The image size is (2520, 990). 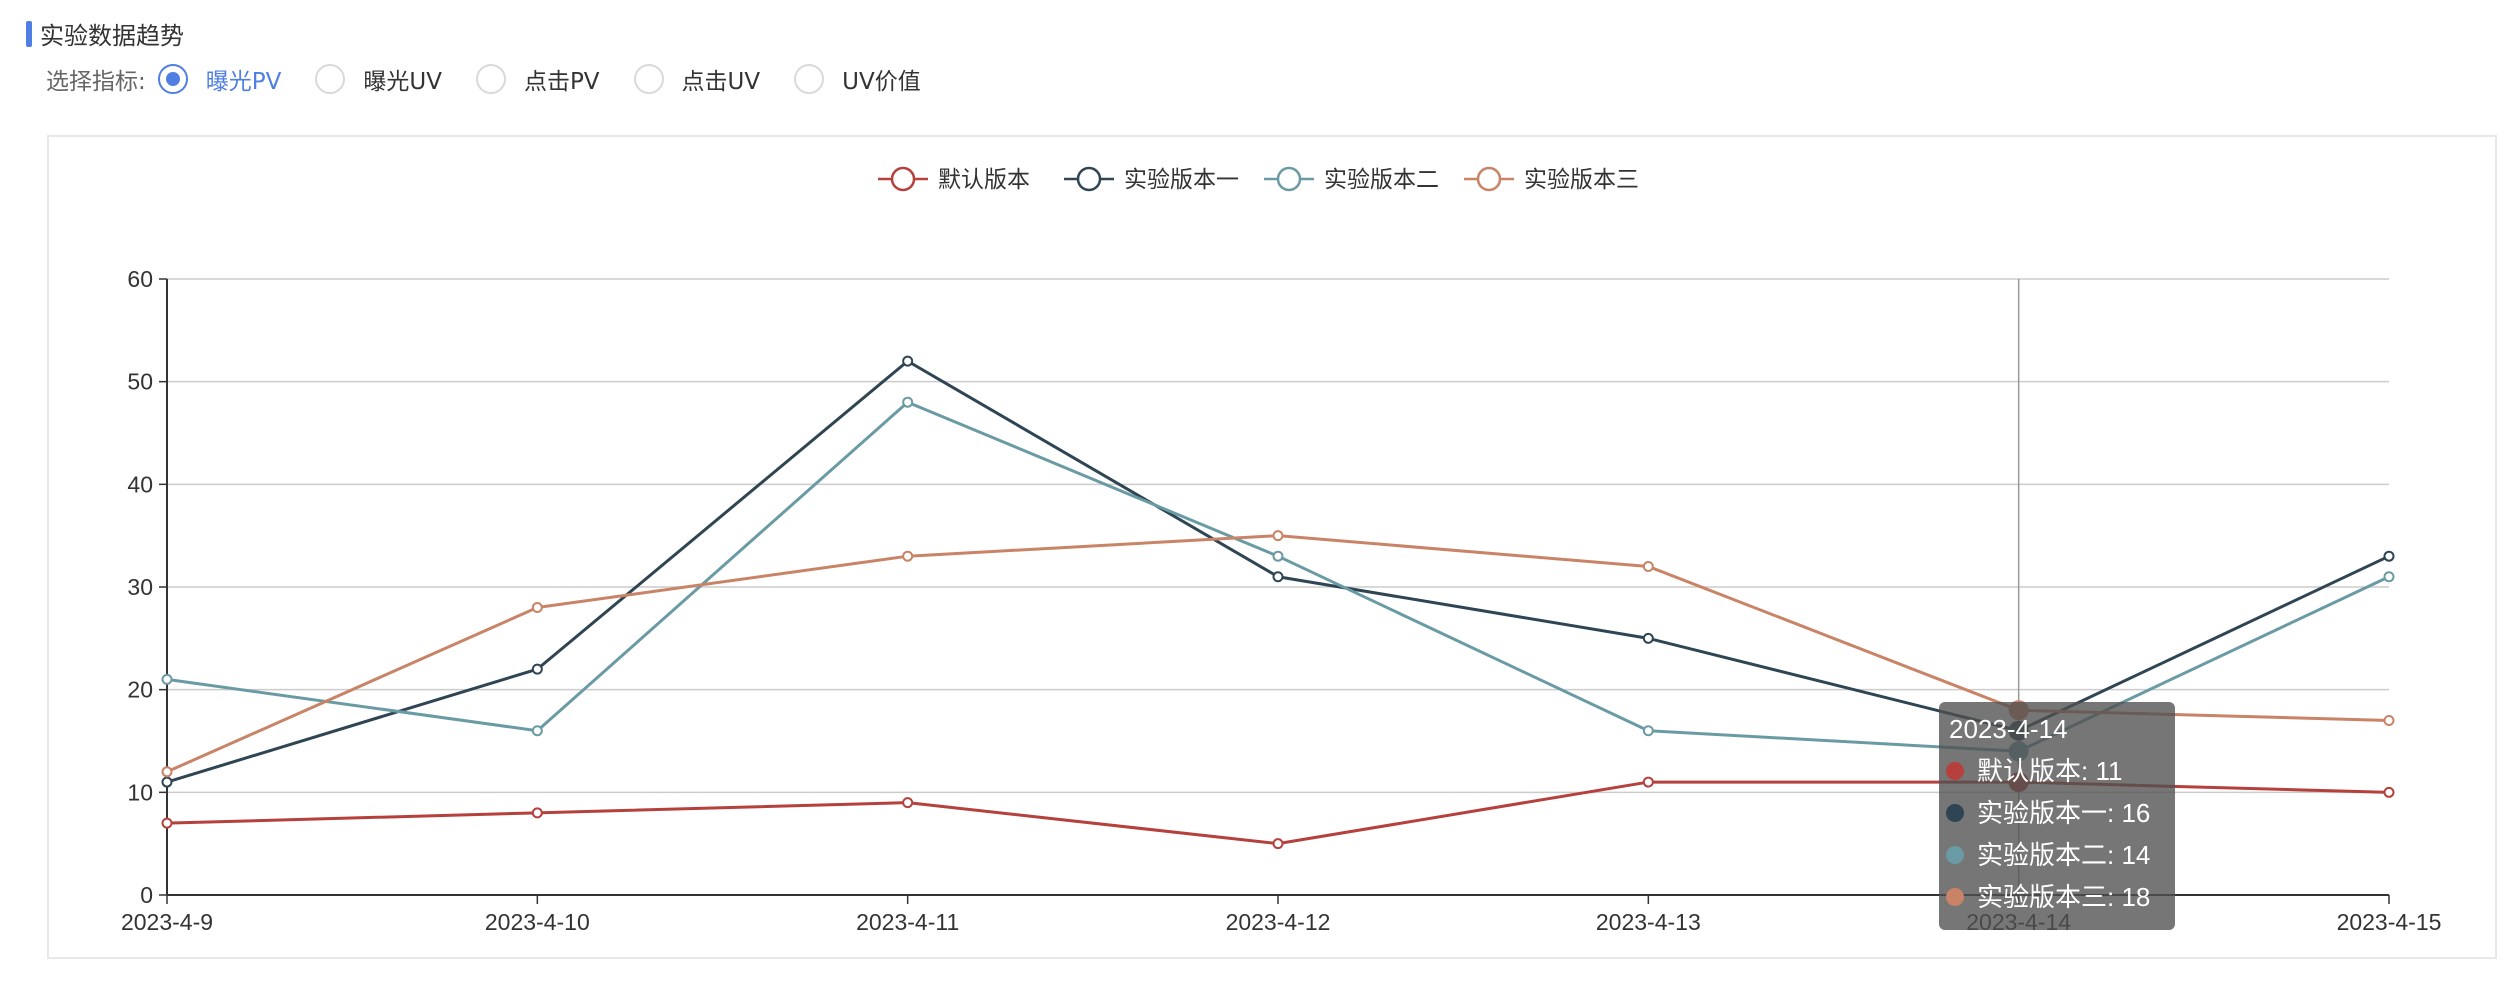 I want to click on y-tick-label: 60, so click(x=140, y=279).